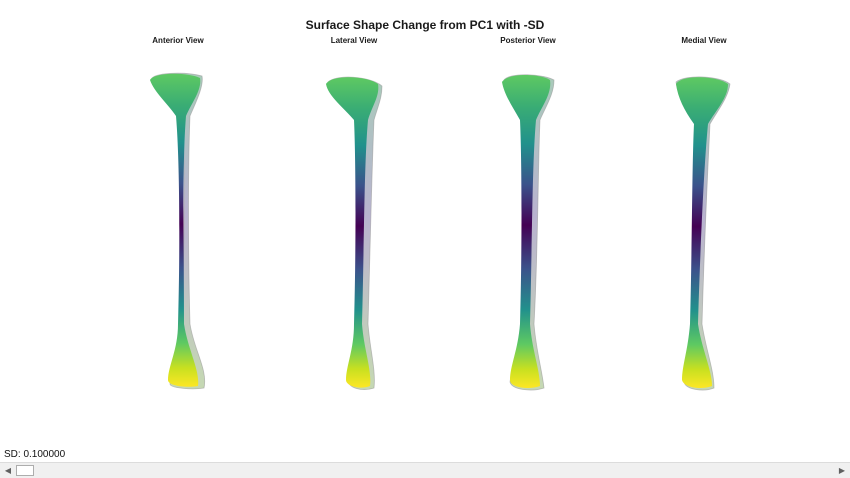 The image size is (850, 478). I want to click on anterior-bone-surface, so click(178, 231).